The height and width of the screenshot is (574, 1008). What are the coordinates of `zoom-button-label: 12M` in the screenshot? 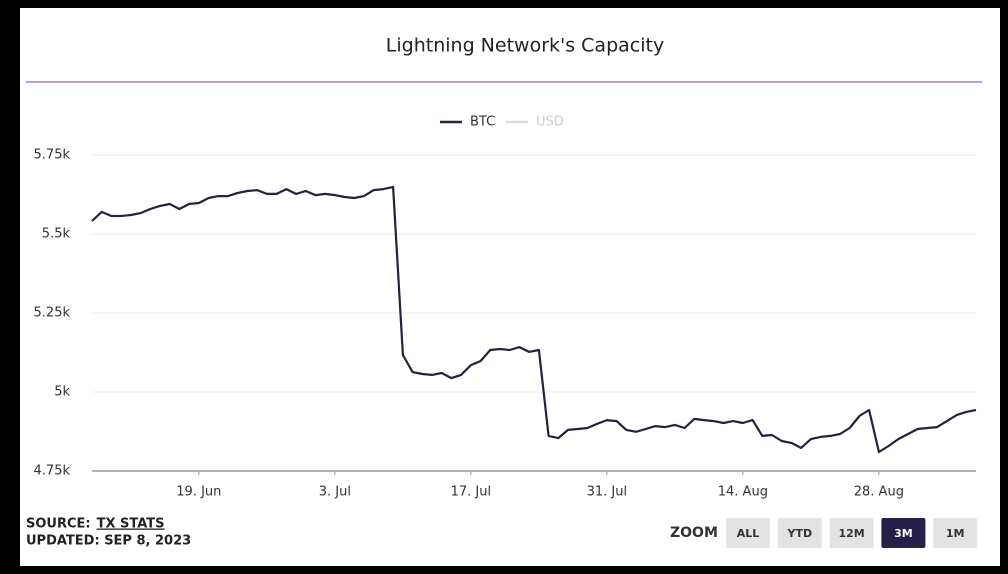 It's located at (851, 533).